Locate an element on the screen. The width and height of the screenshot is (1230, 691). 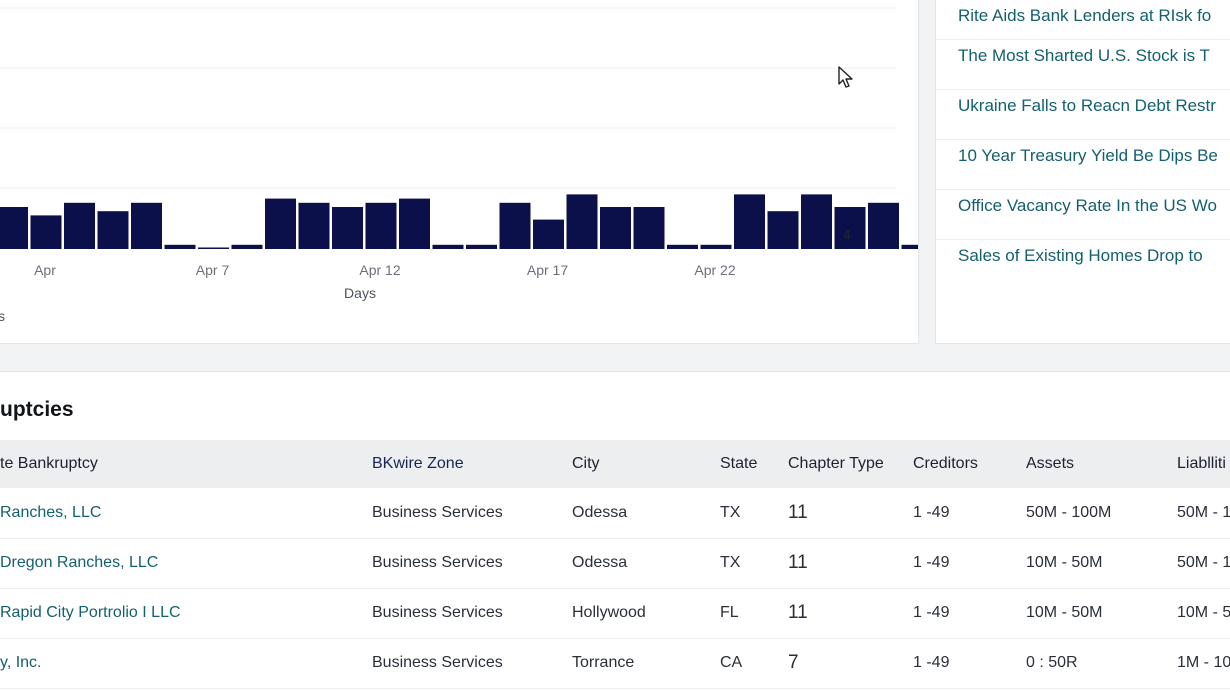
news-link: The Most Sharted U.S. Stock is T is located at coordinates (1084, 55).